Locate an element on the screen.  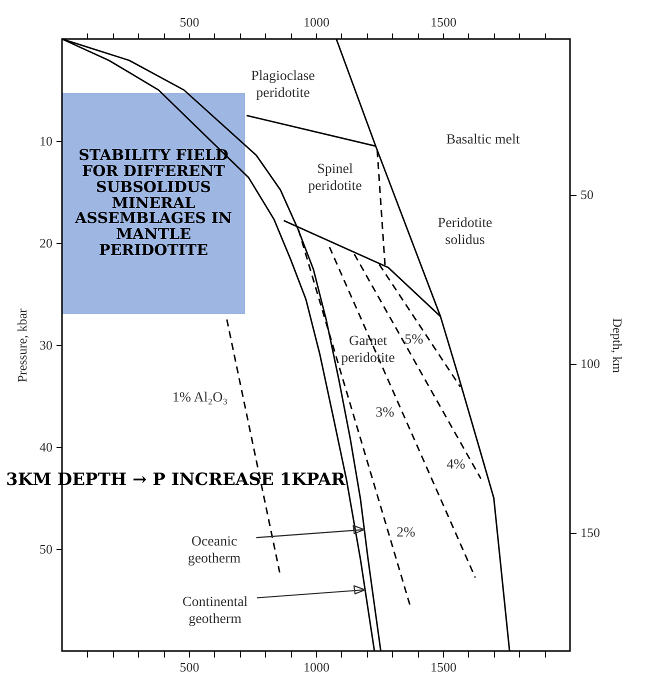
x2-tick-label: 1000 is located at coordinates (317, 22).